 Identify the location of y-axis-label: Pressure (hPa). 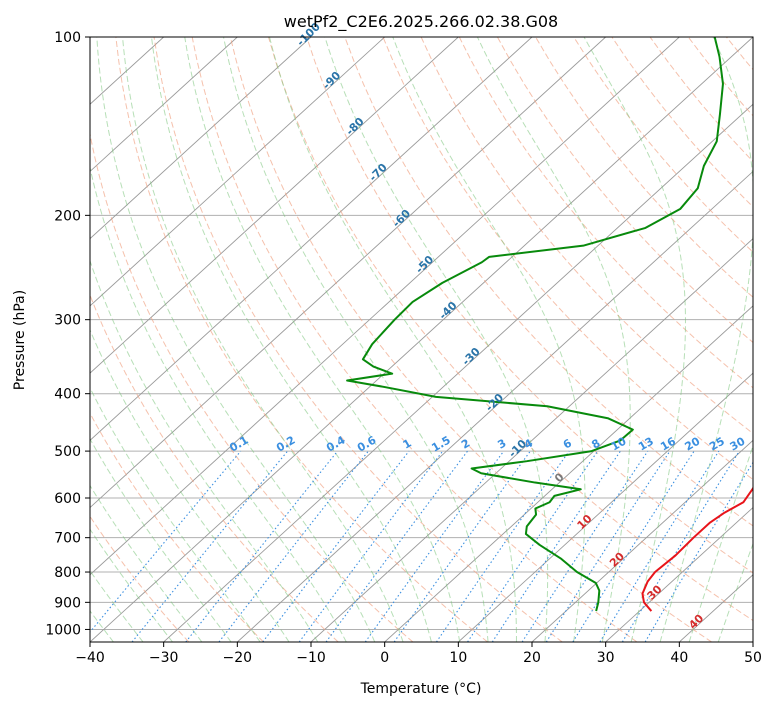
(20, 340).